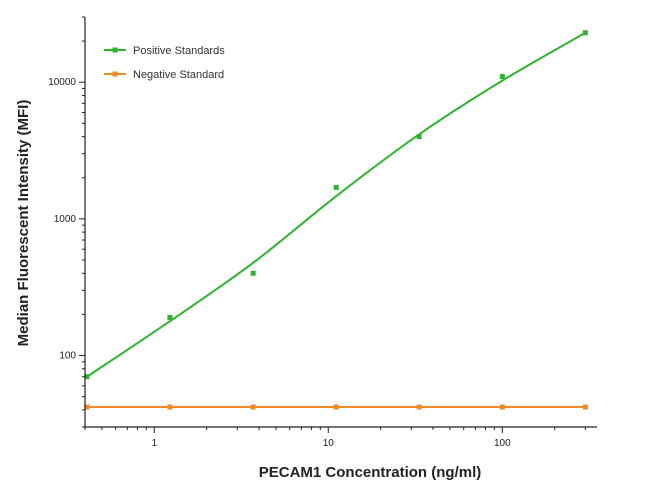  Describe the element at coordinates (23, 223) in the screenshot. I see `y-axis-title: Median Fluorescent Intensity (MFI)` at that location.